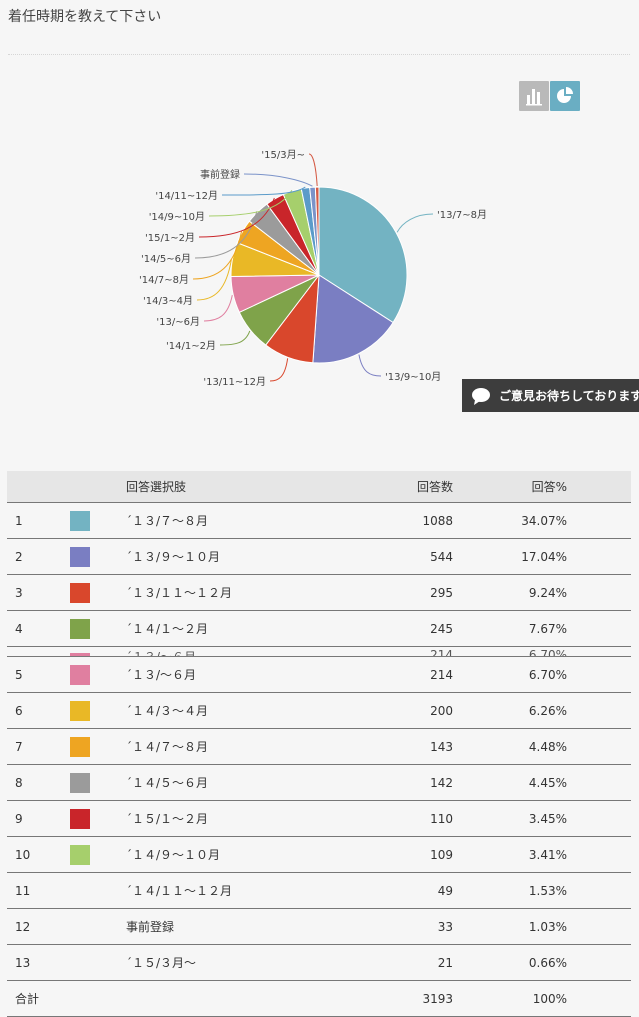  Describe the element at coordinates (565, 96) in the screenshot. I see `pie-chart-button` at that location.